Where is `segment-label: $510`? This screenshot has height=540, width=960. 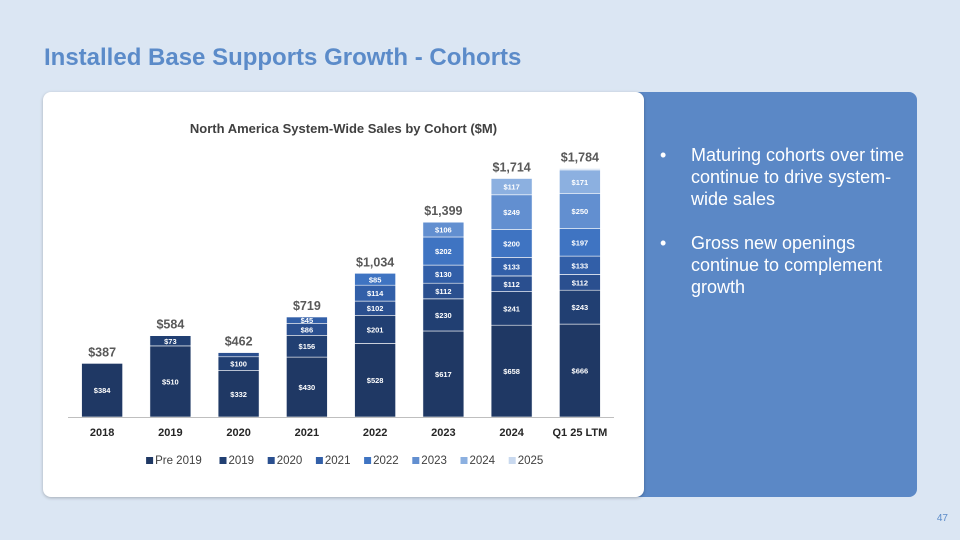 segment-label: $510 is located at coordinates (170, 381).